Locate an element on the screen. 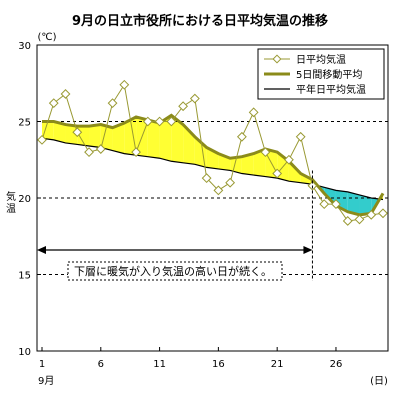 This screenshot has width=400, height=404. annotation-box is located at coordinates (175, 271).